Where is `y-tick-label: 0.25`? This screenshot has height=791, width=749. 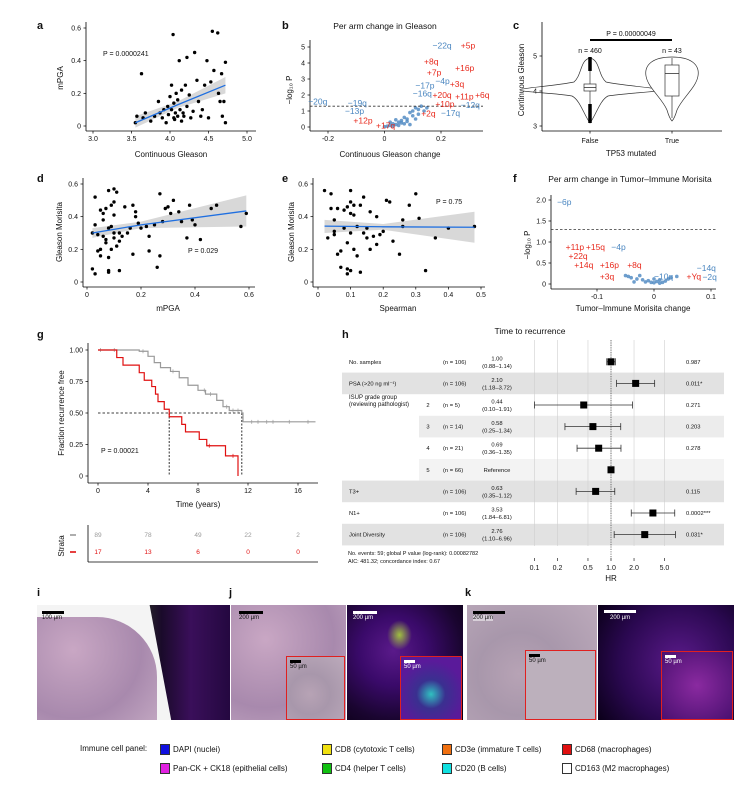
y-tick-label: 0.25 is located at coordinates (76, 445).